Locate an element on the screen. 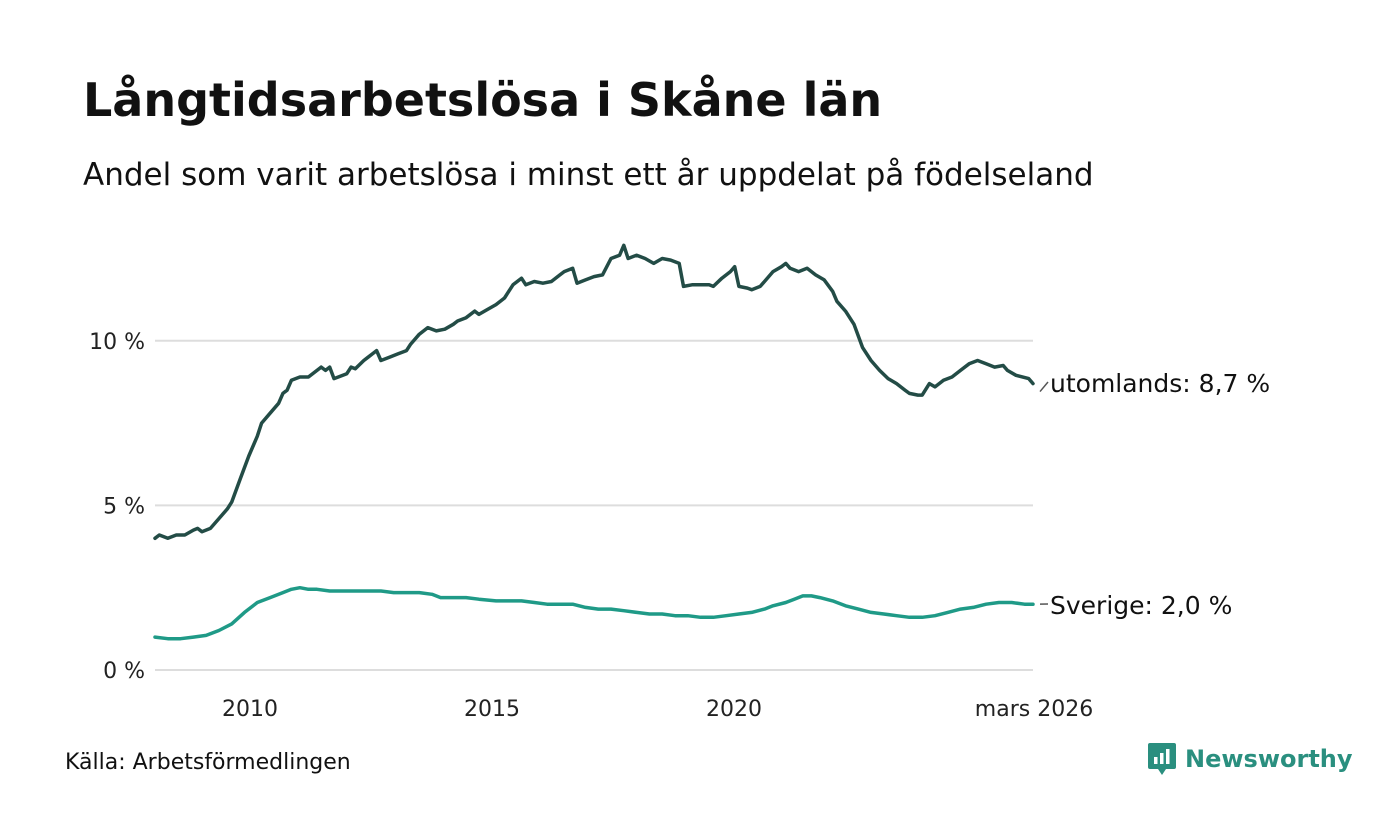 This screenshot has width=1400, height=840. brand-name: Newsworthy is located at coordinates (1269, 759).